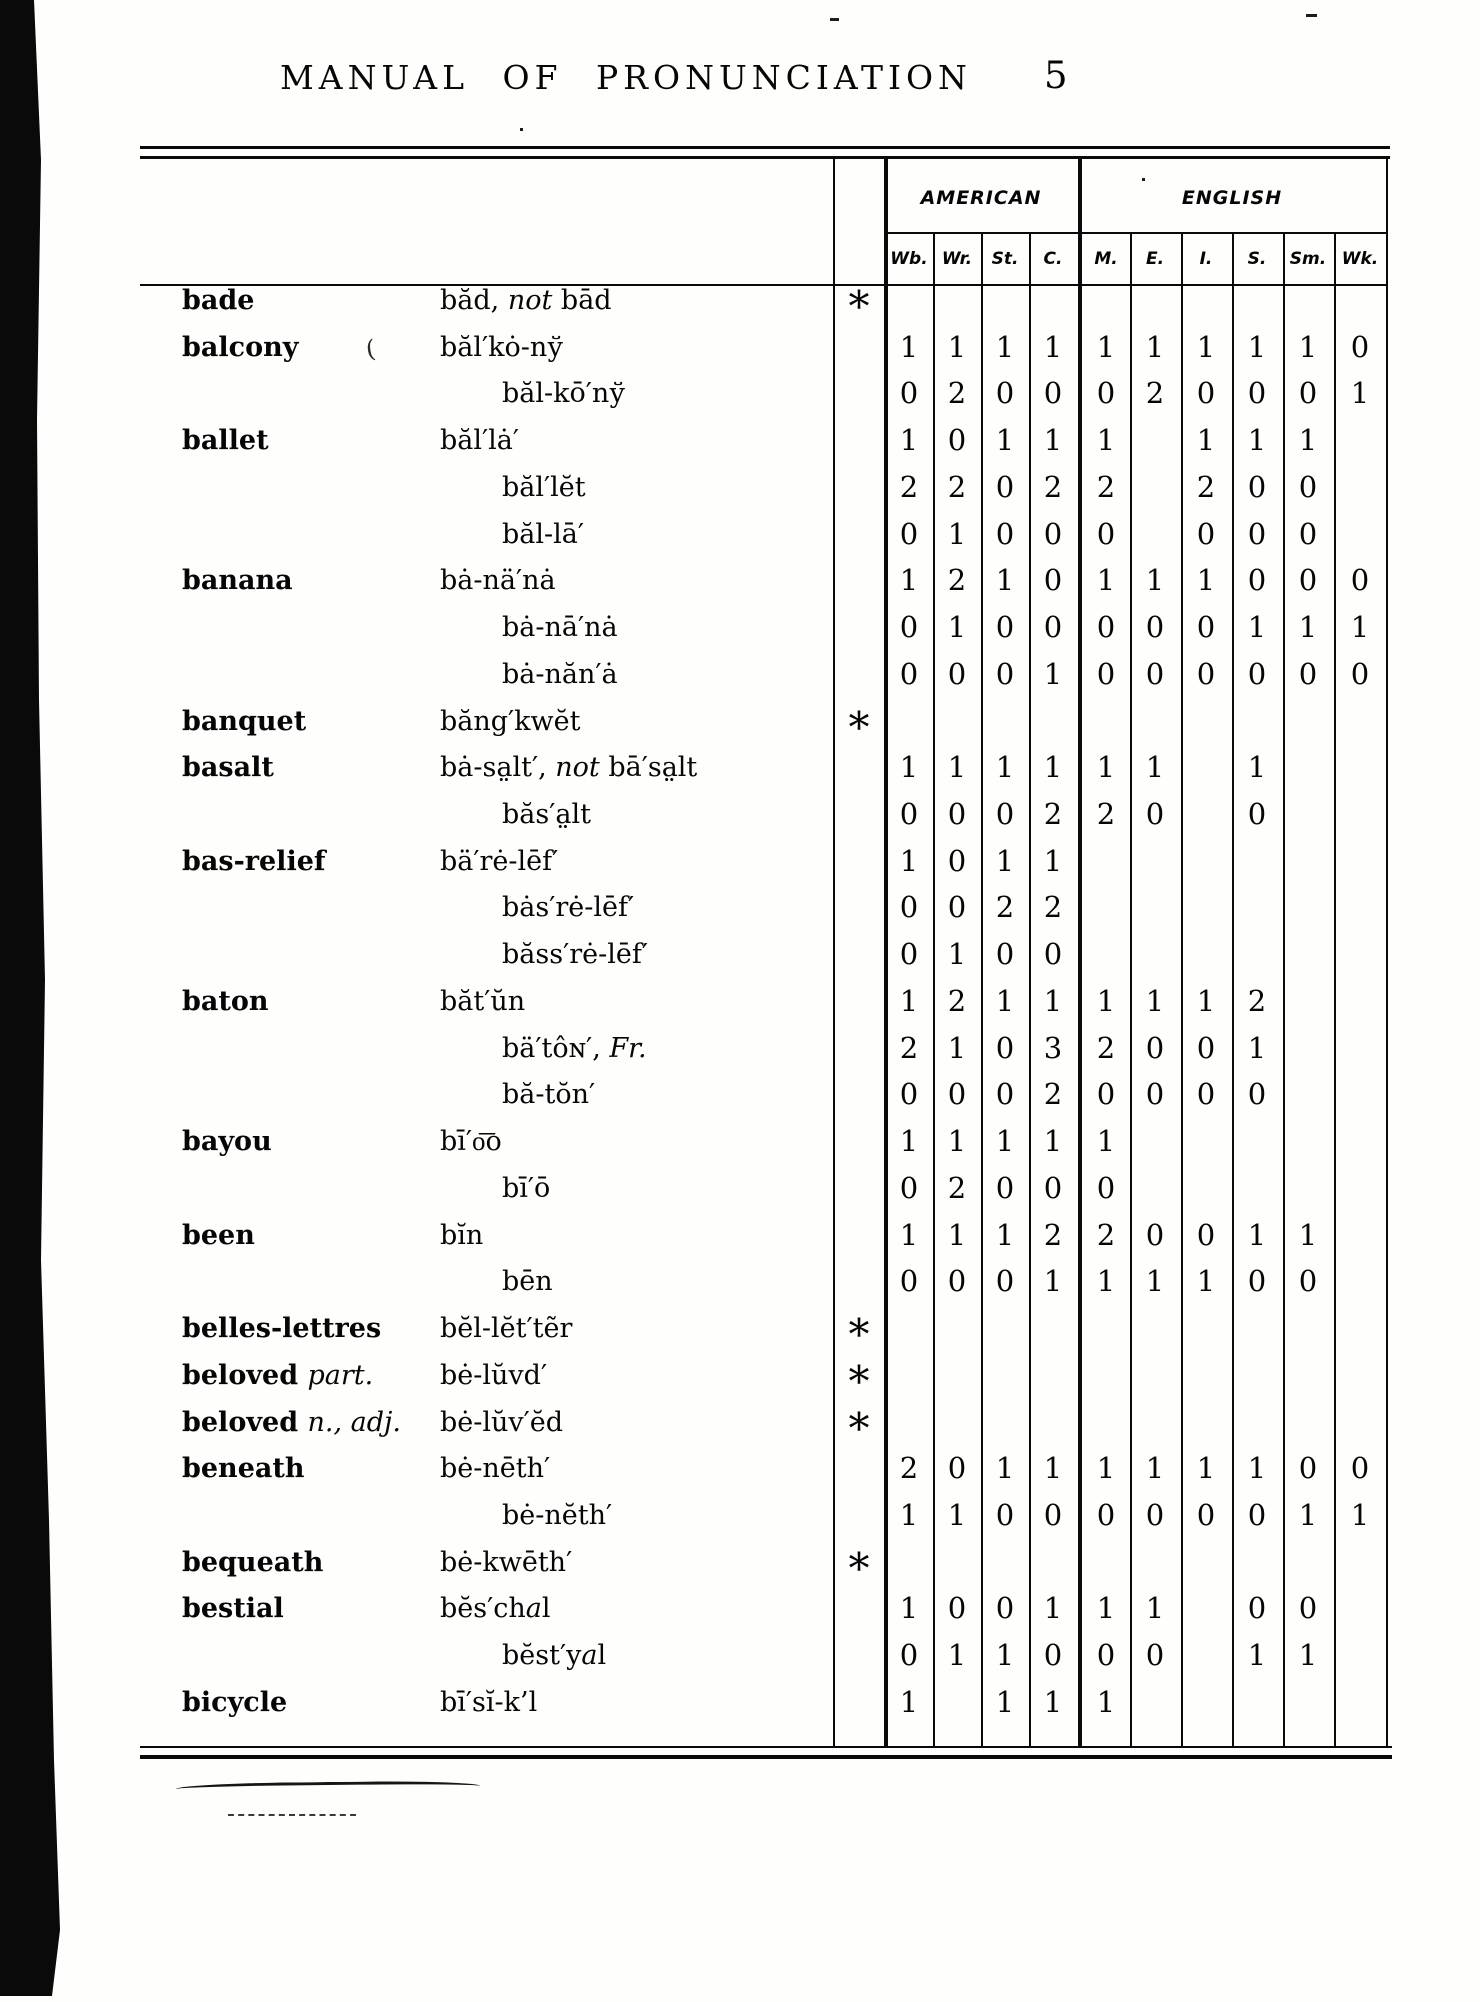  What do you see at coordinates (859, 1428) in the screenshot?
I see `asterisk-marker: *` at bounding box center [859, 1428].